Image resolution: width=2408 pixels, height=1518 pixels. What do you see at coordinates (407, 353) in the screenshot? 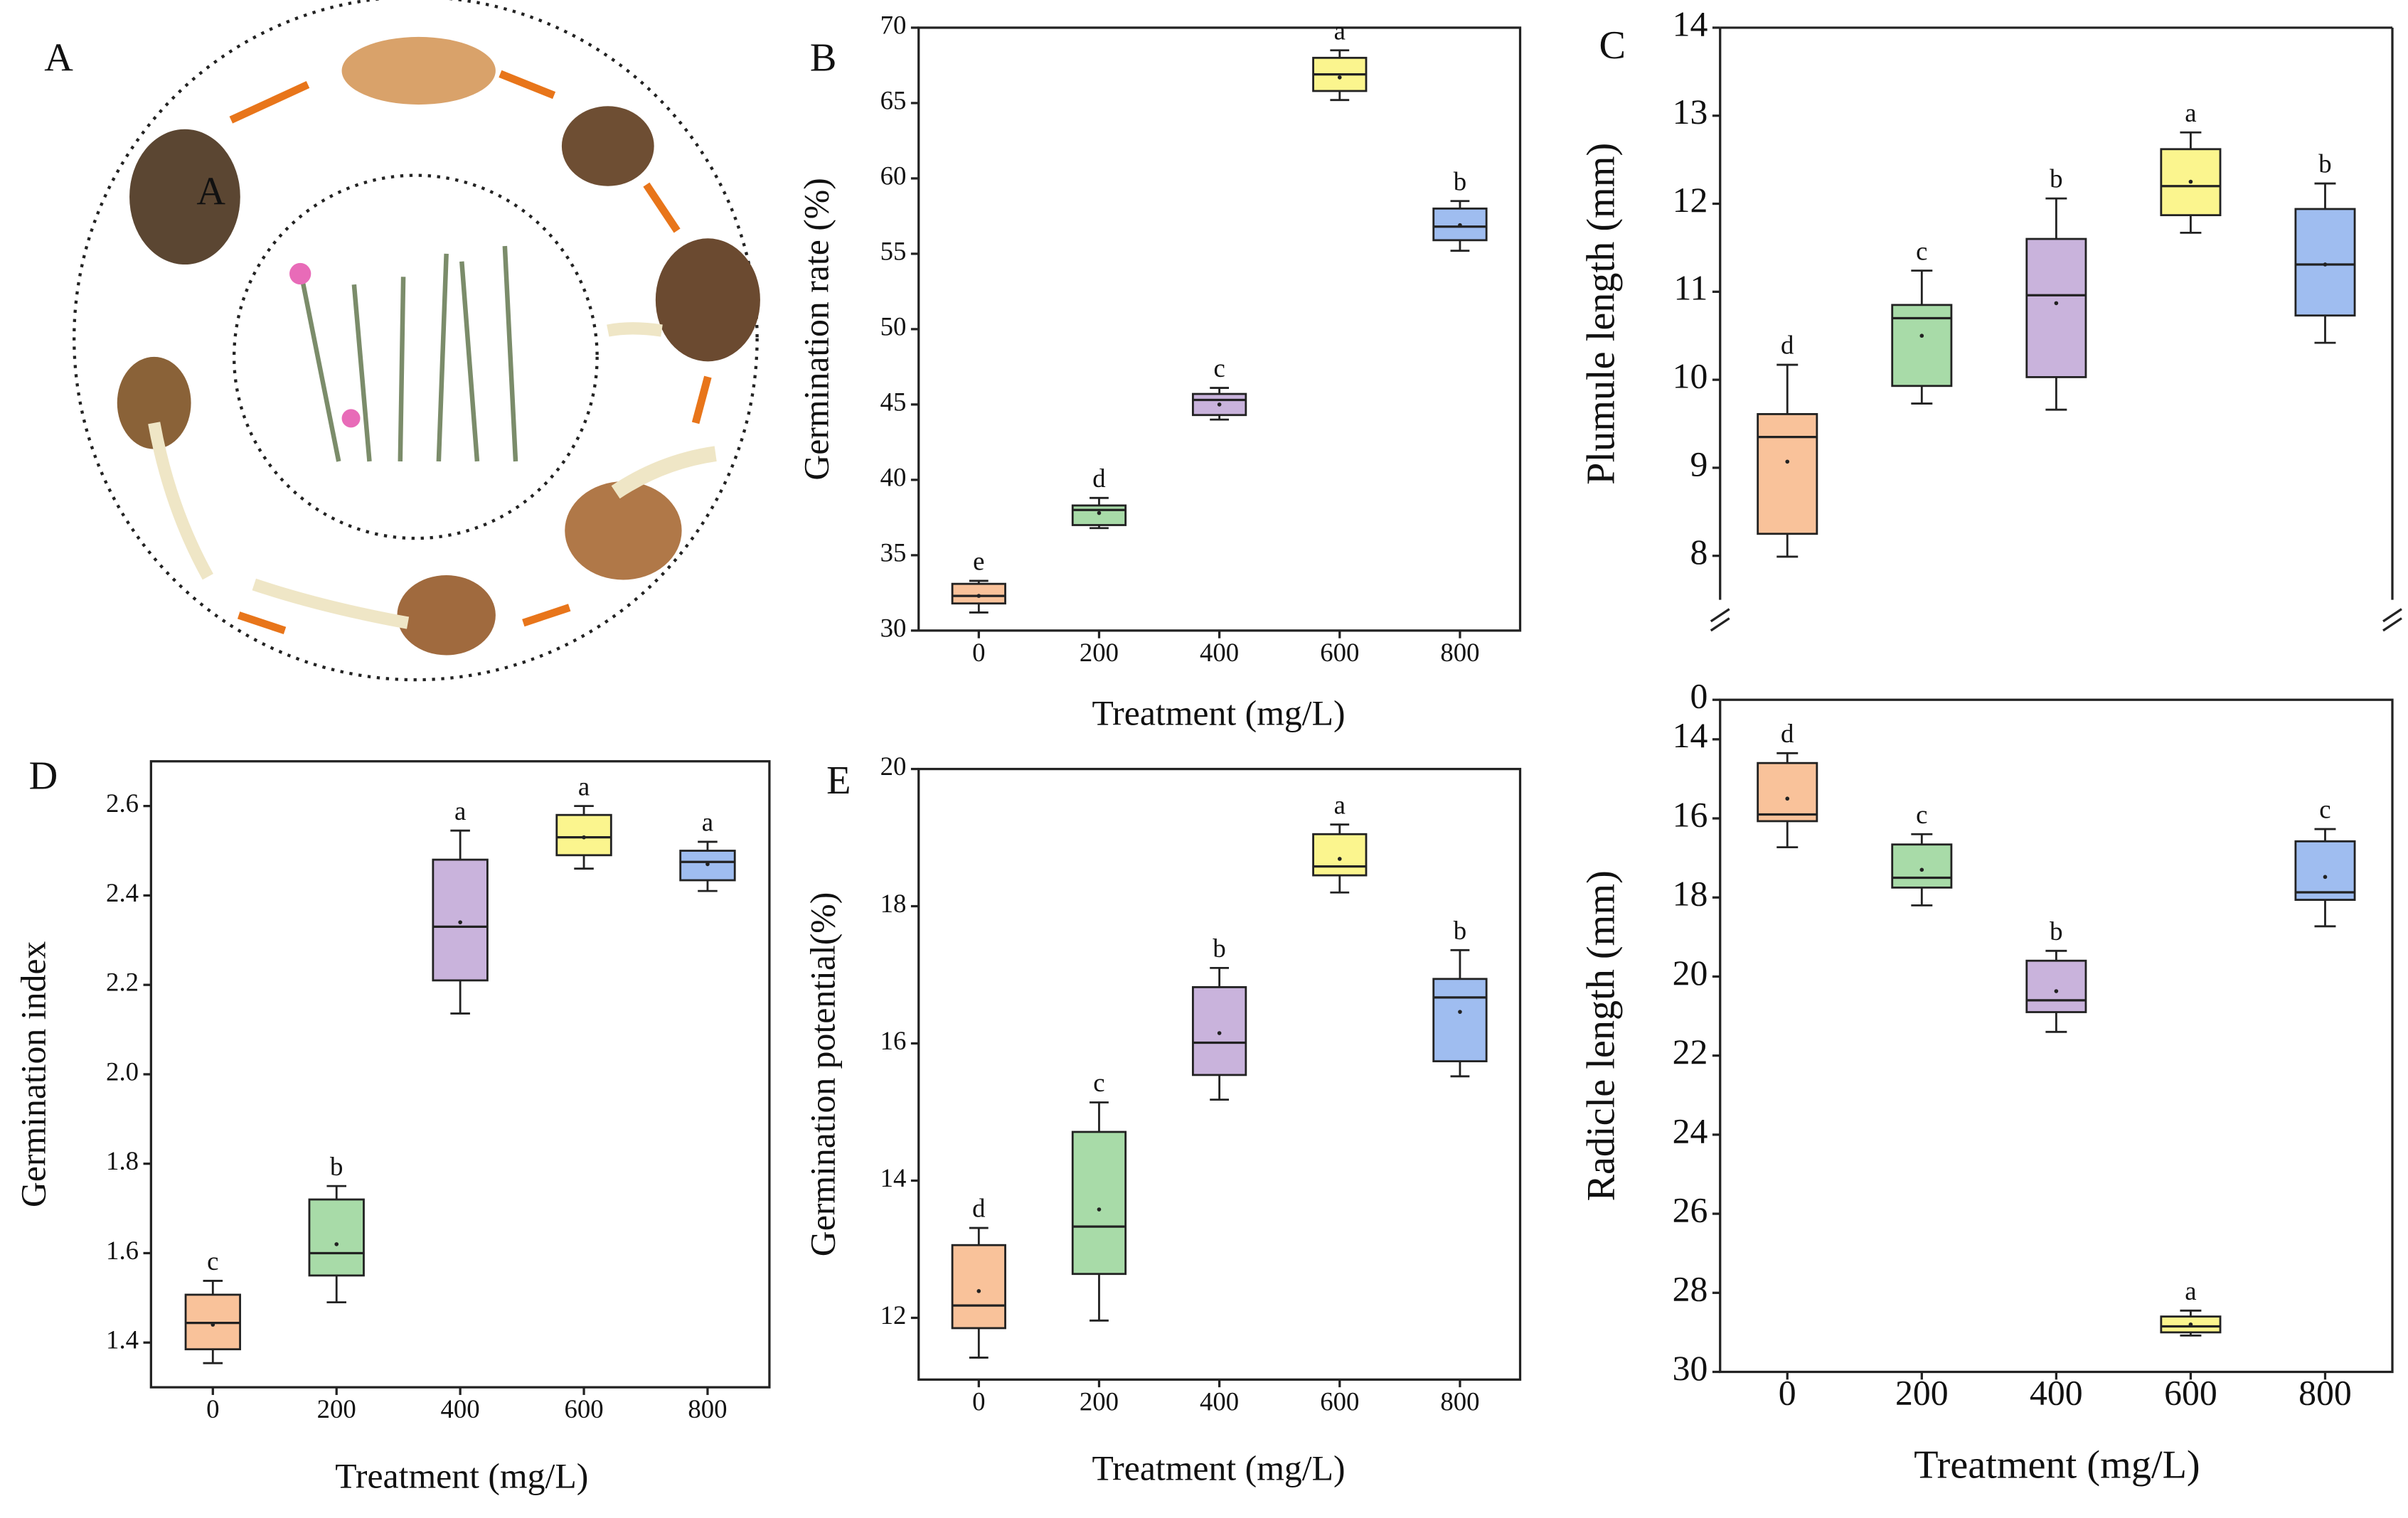
I see `plants` at bounding box center [407, 353].